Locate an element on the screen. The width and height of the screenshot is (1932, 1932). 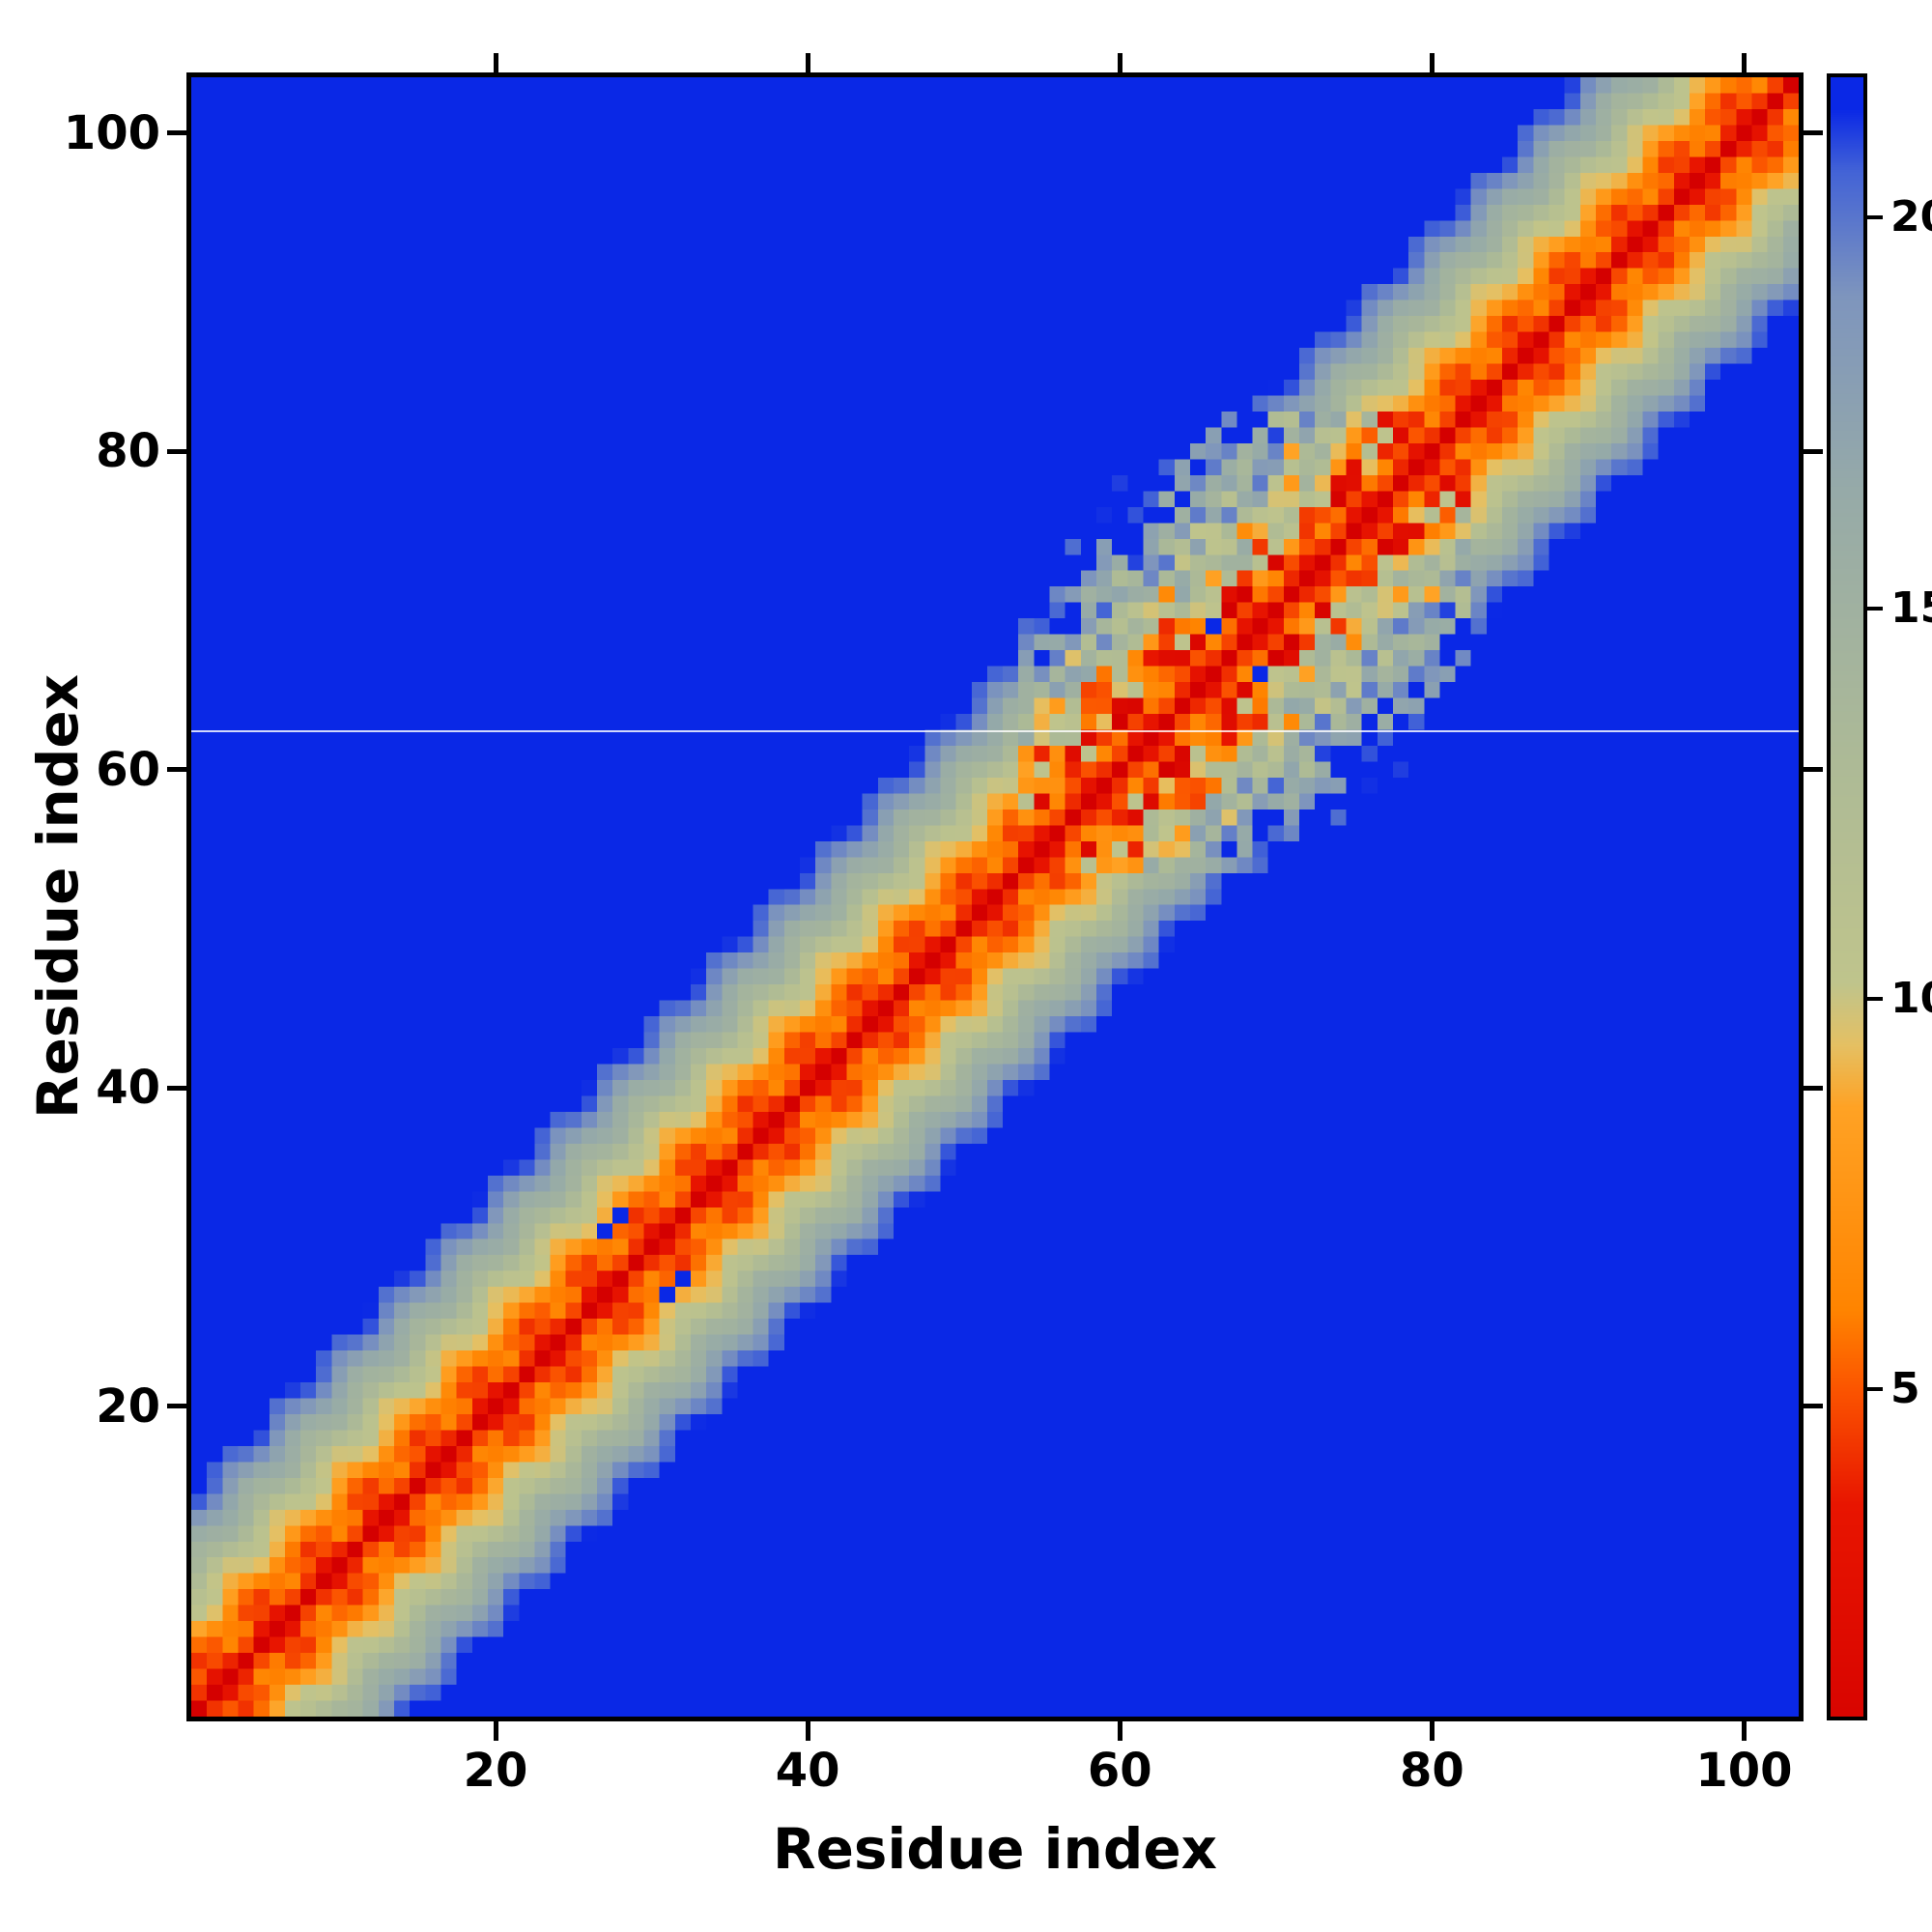
y-tick-label: 40 is located at coordinates (128, 1088).